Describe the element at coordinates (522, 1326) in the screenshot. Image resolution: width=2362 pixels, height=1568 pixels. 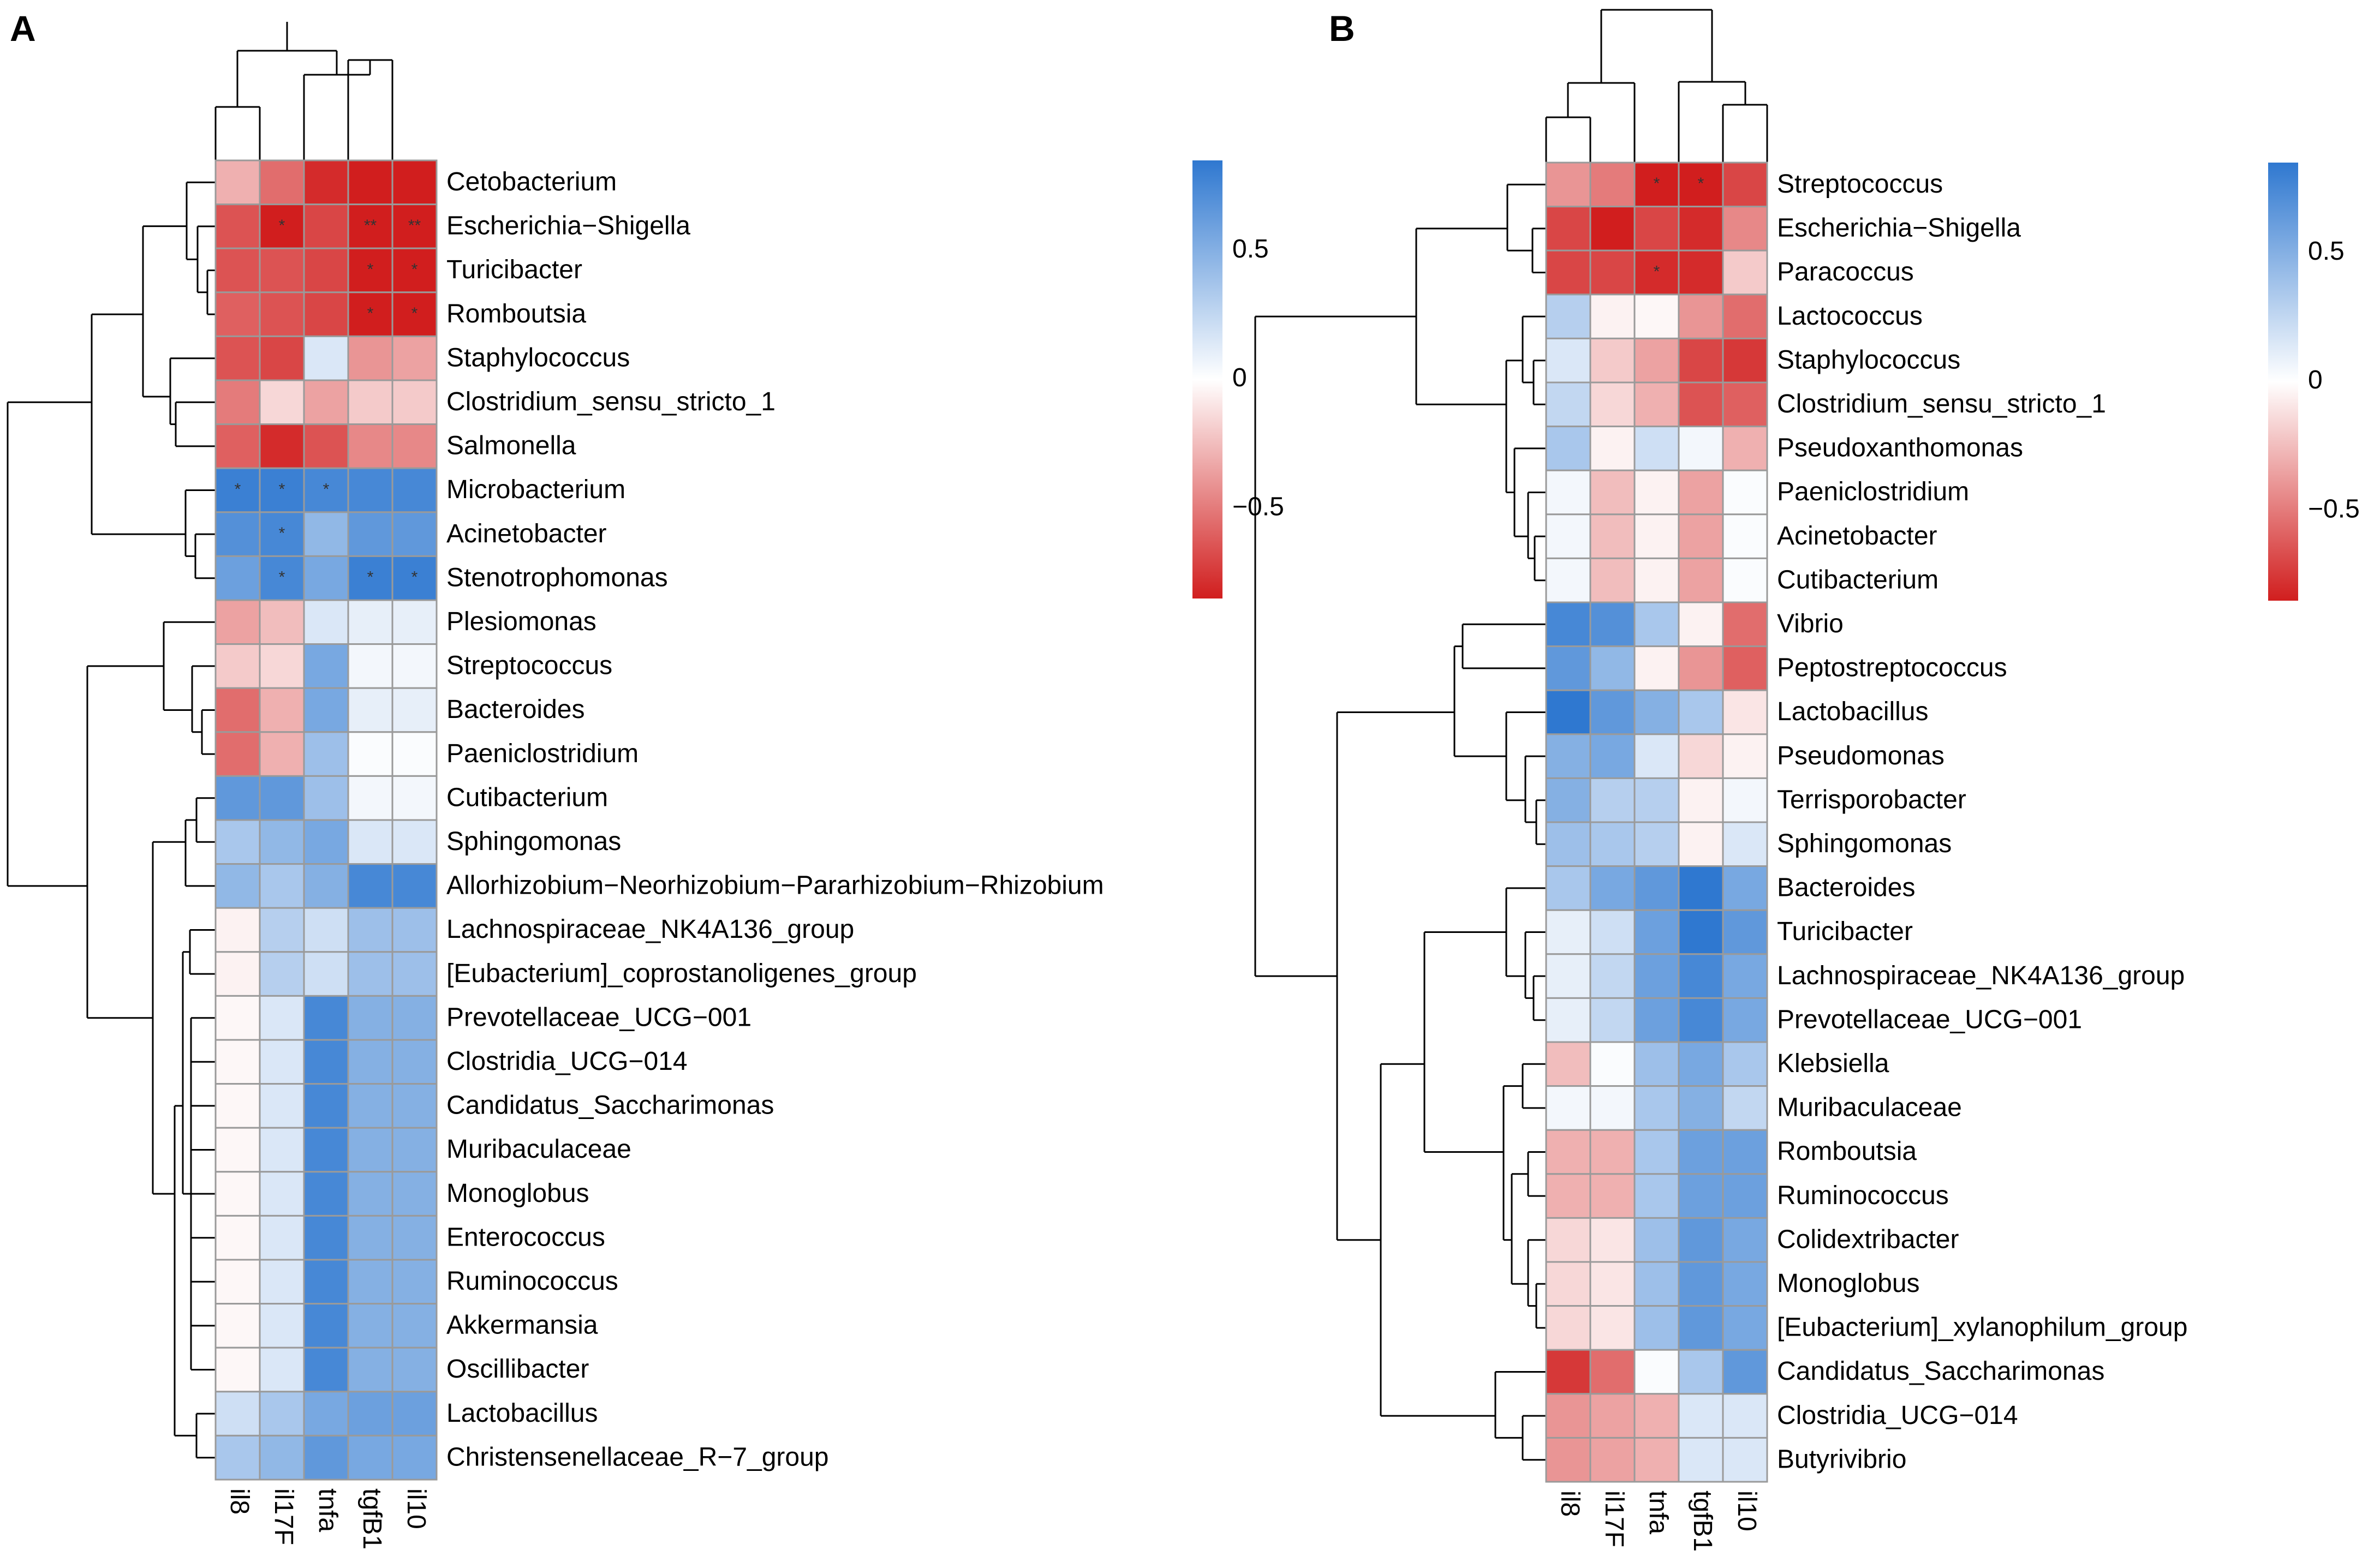
I see `row-label: Akkermansia` at that location.